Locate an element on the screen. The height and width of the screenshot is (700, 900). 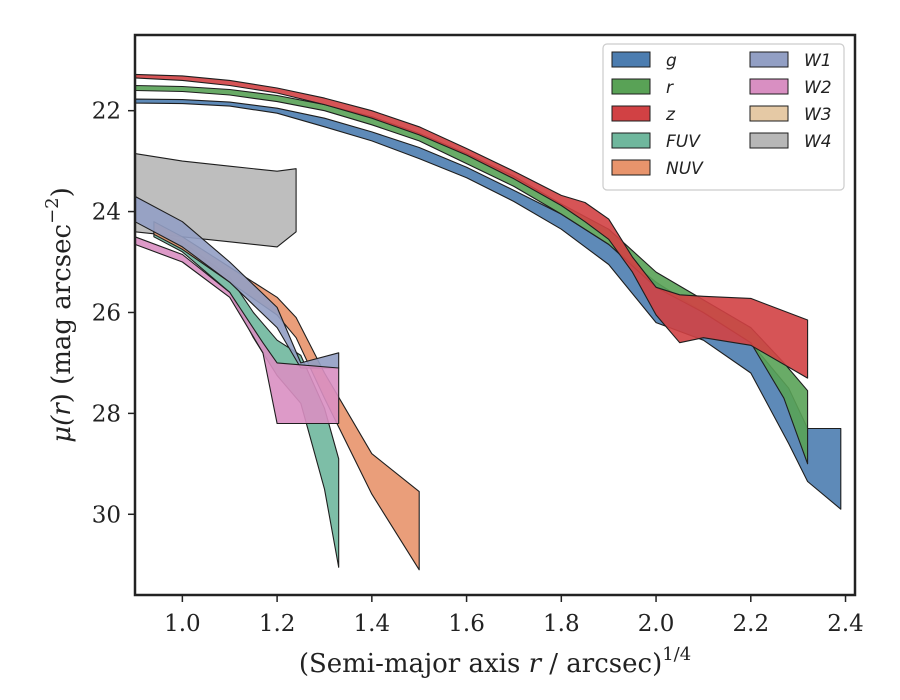
x-tick-label: 1.0 is located at coordinates (182, 624).